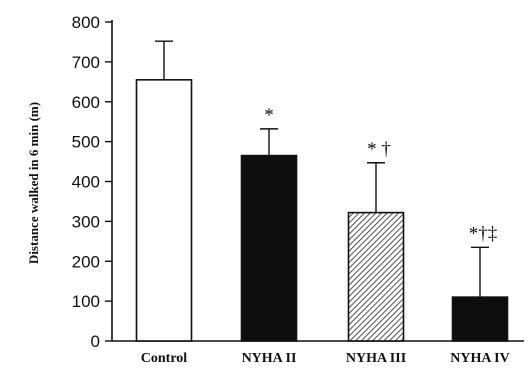 The image size is (529, 371). What do you see at coordinates (86, 142) in the screenshot?
I see `y-tick-label: 500` at bounding box center [86, 142].